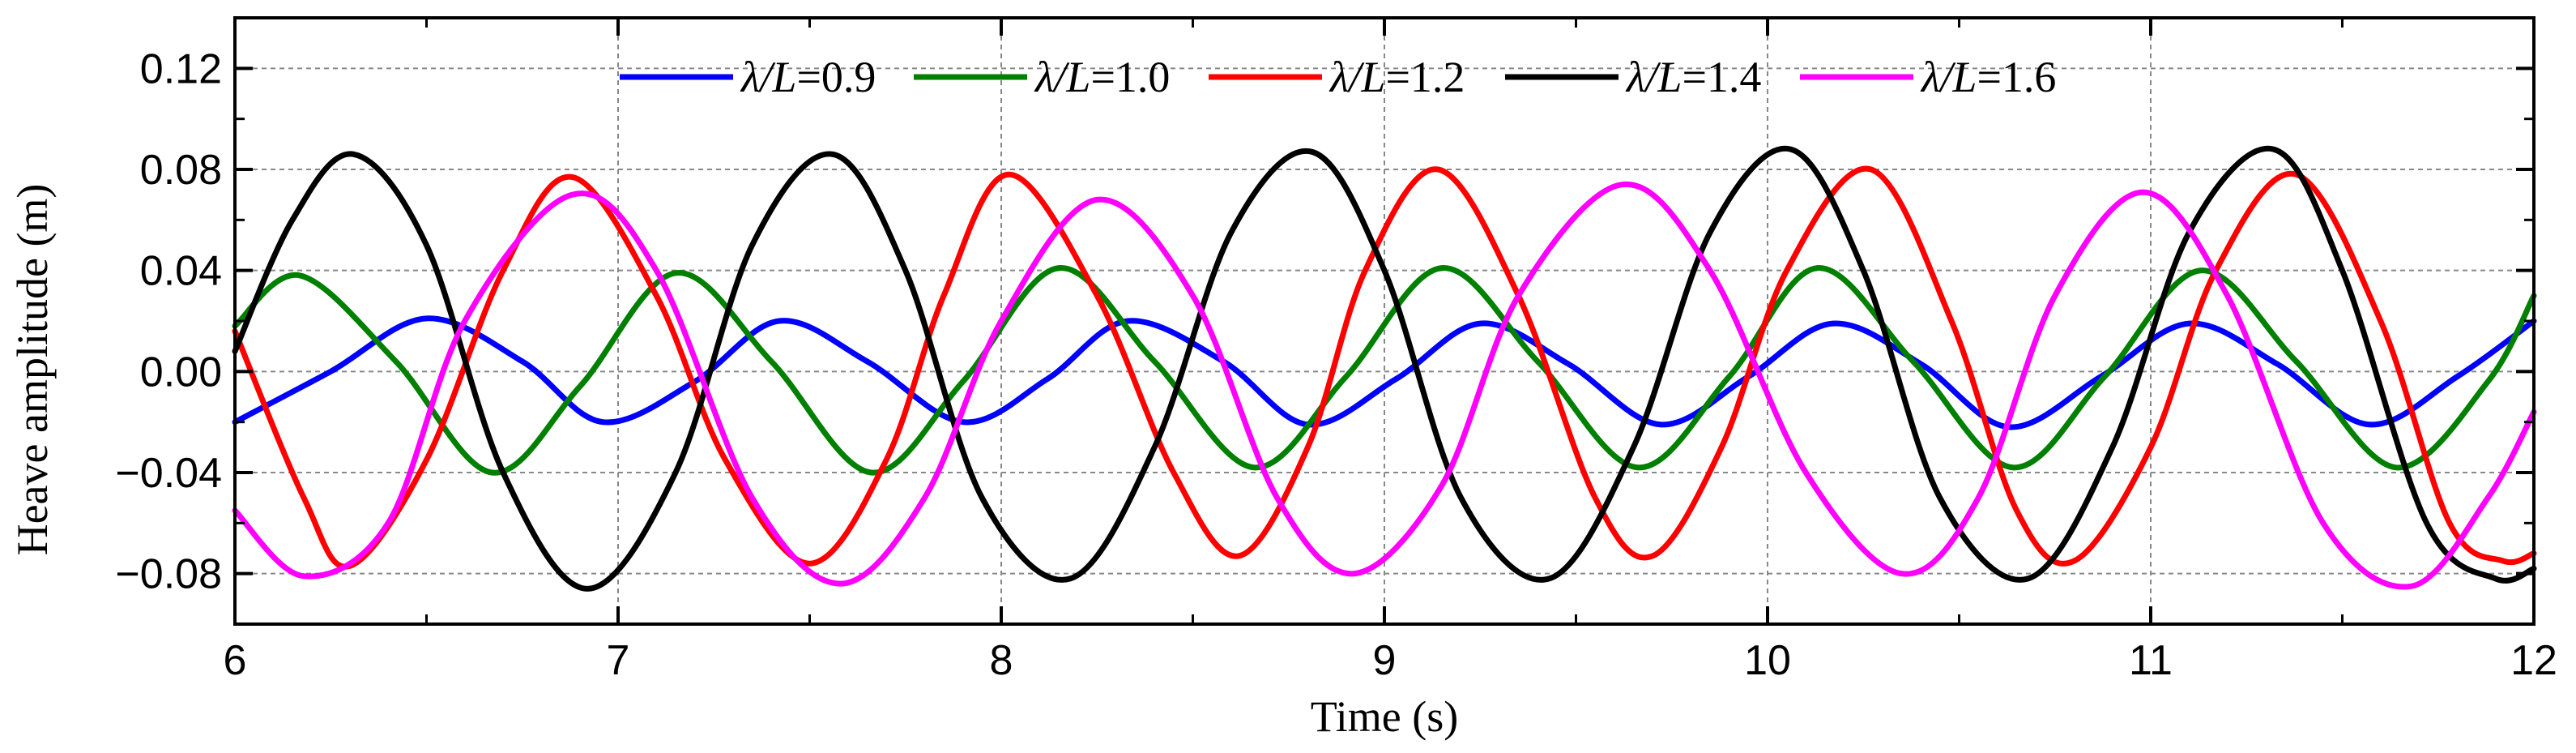 This screenshot has width=2576, height=753. I want to click on x-tick-label: 12, so click(2533, 660).